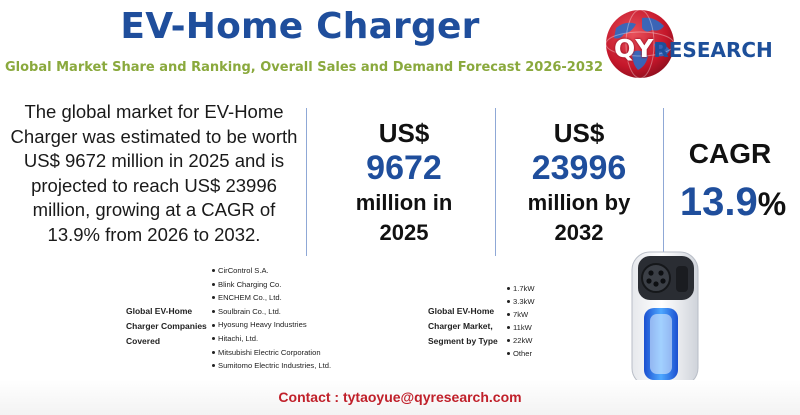 The width and height of the screenshot is (800, 415). Describe the element at coordinates (271, 285) in the screenshot. I see `list-item: Blink Charging Co.` at that location.